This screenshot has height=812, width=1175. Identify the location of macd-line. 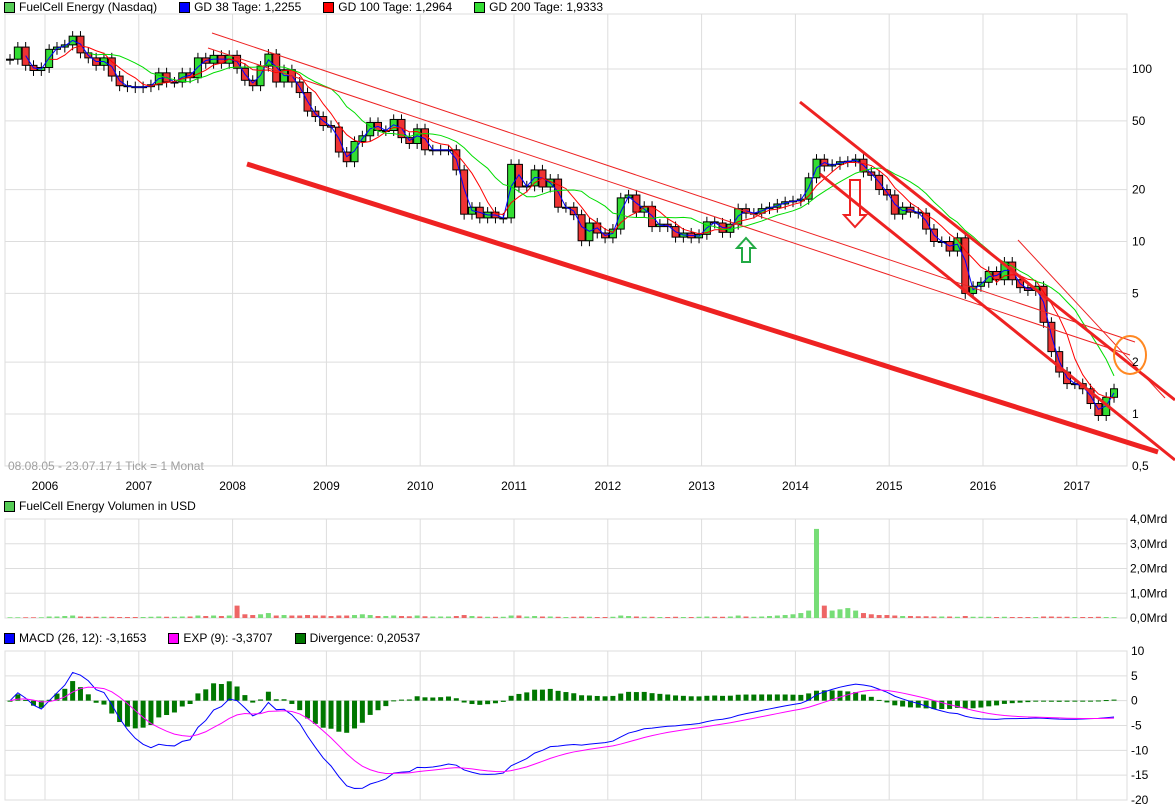
(562, 730).